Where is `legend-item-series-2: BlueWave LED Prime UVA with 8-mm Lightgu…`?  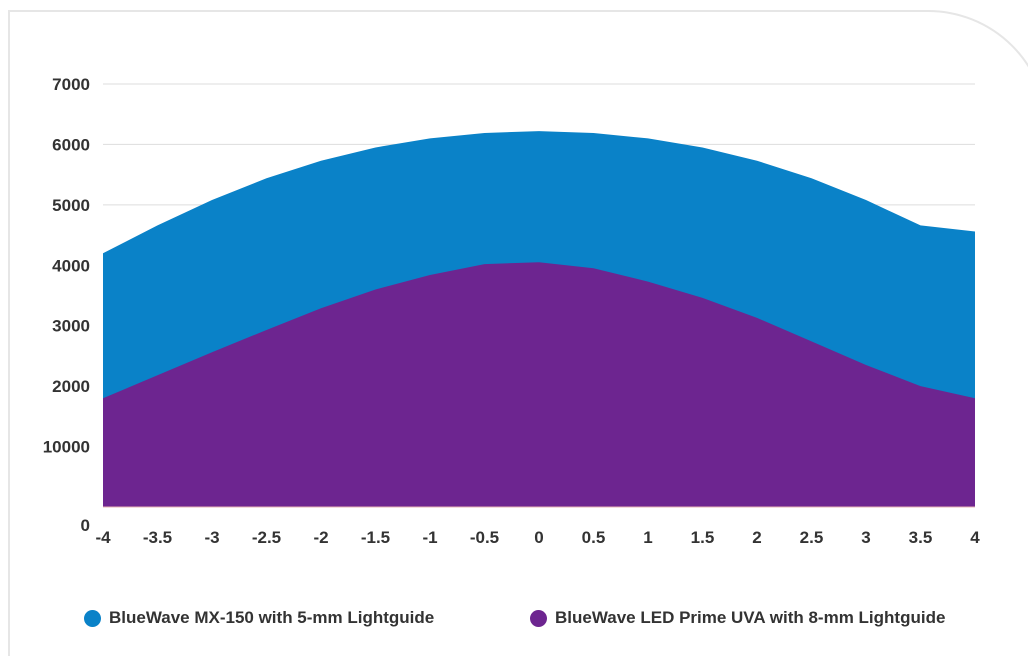 legend-item-series-2: BlueWave LED Prime UVA with 8-mm Lightgu… is located at coordinates (737, 618).